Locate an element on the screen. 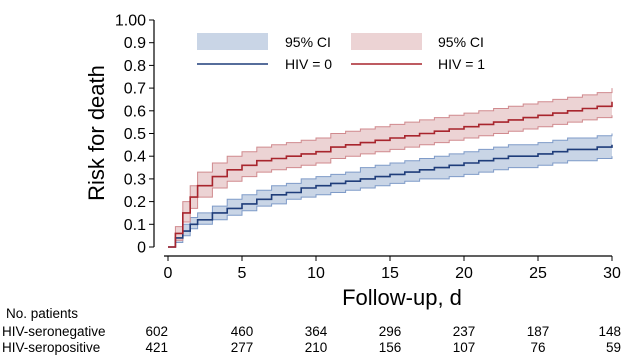 This screenshot has width=623, height=357. risk-table-cell: 421 is located at coordinates (156, 347).